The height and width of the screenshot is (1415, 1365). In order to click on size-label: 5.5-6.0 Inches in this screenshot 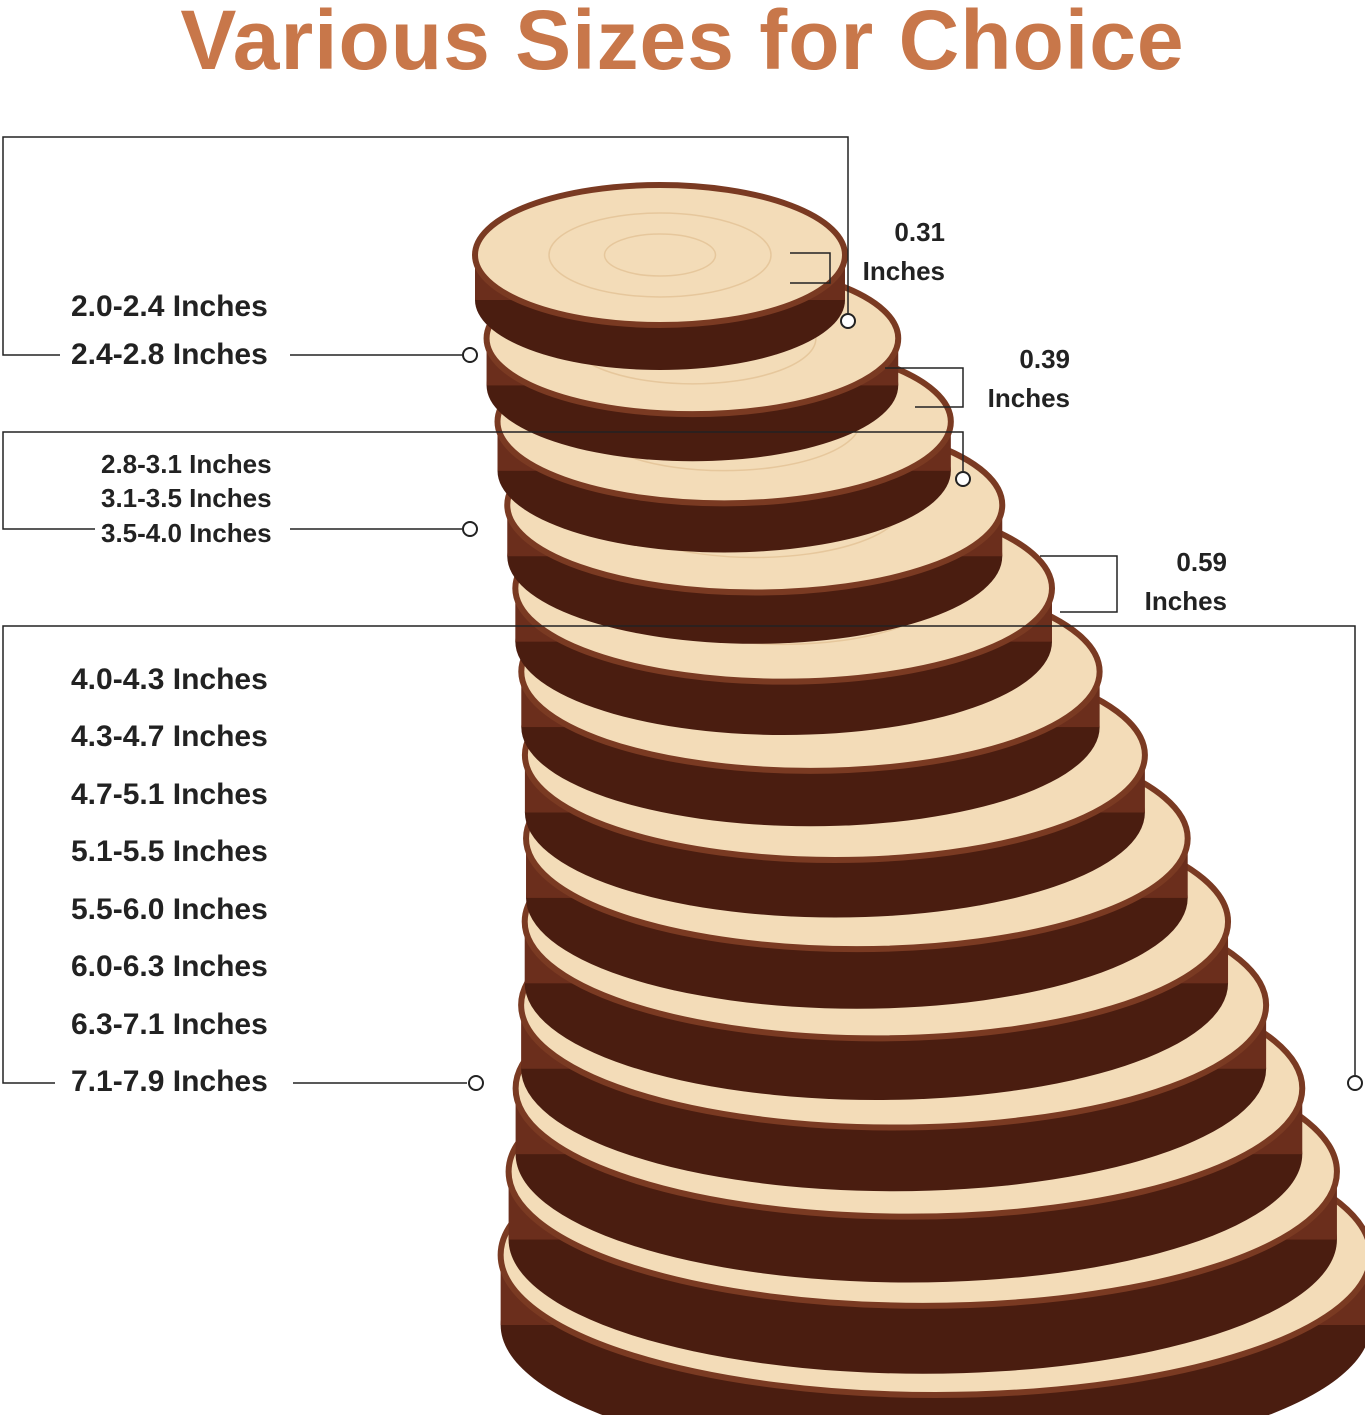, I will do `click(169, 909)`.